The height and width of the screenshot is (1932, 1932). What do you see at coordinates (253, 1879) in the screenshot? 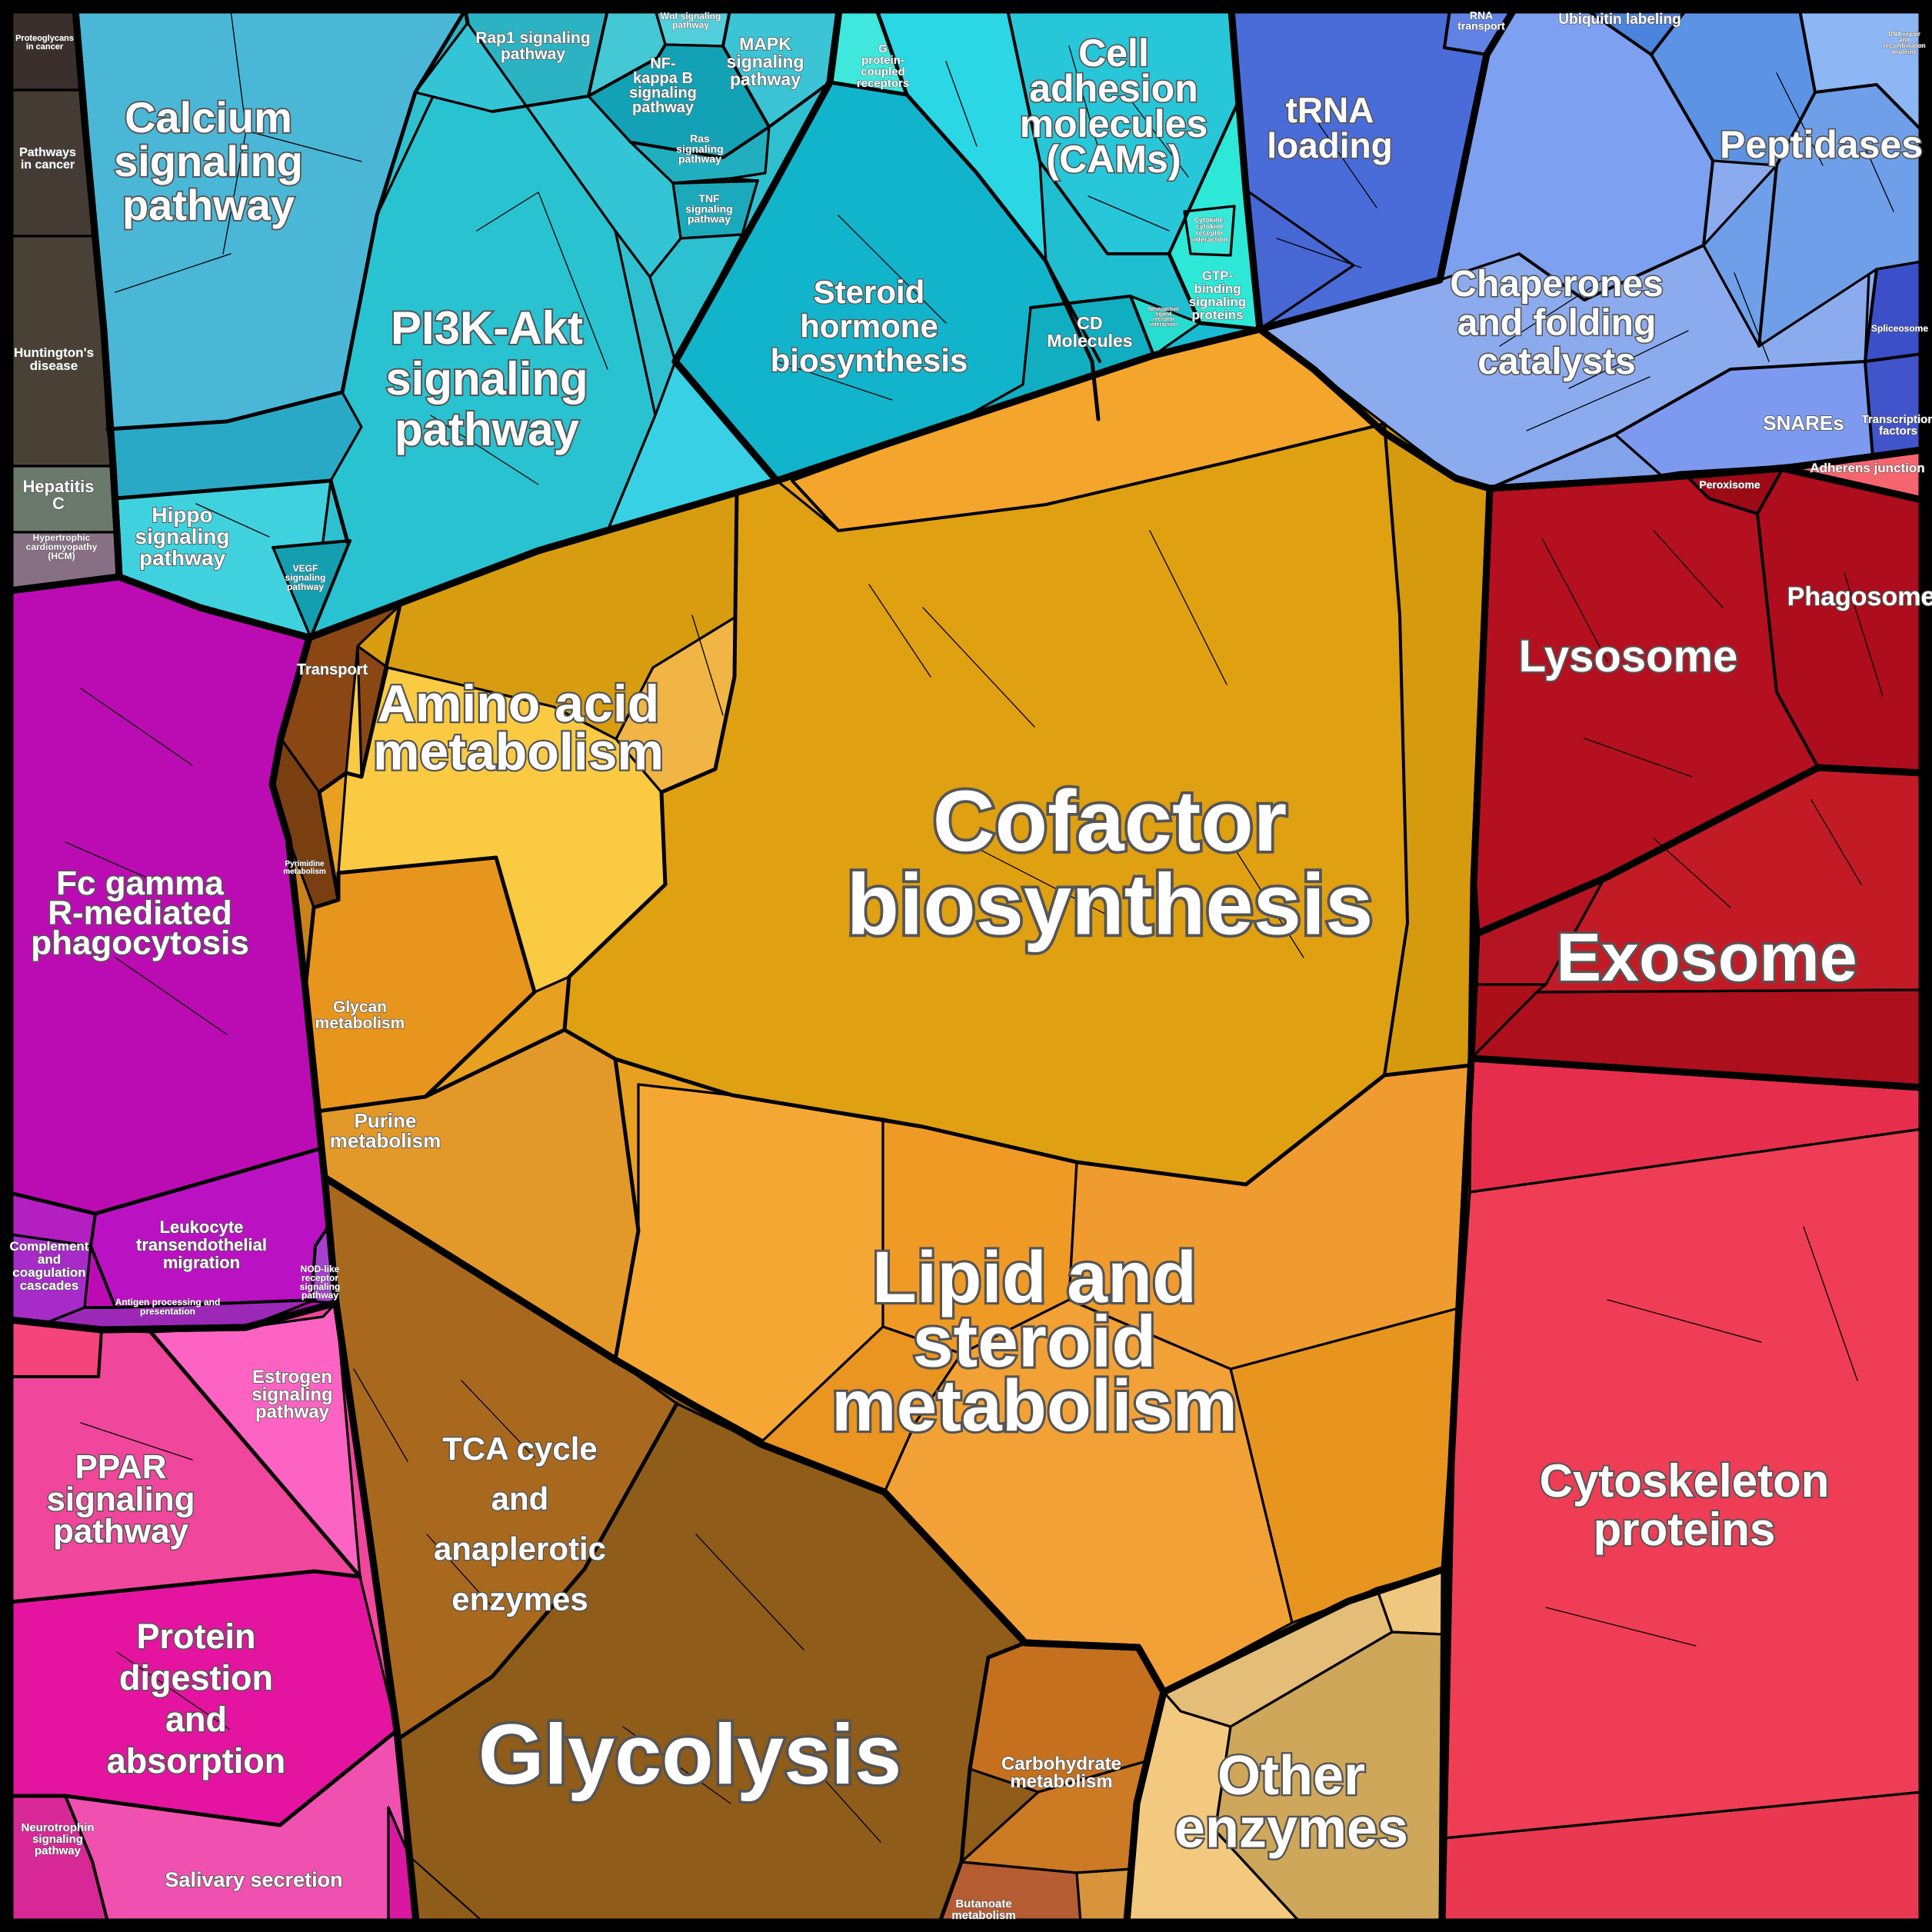
I see `svg-text: Salivary secretion` at bounding box center [253, 1879].